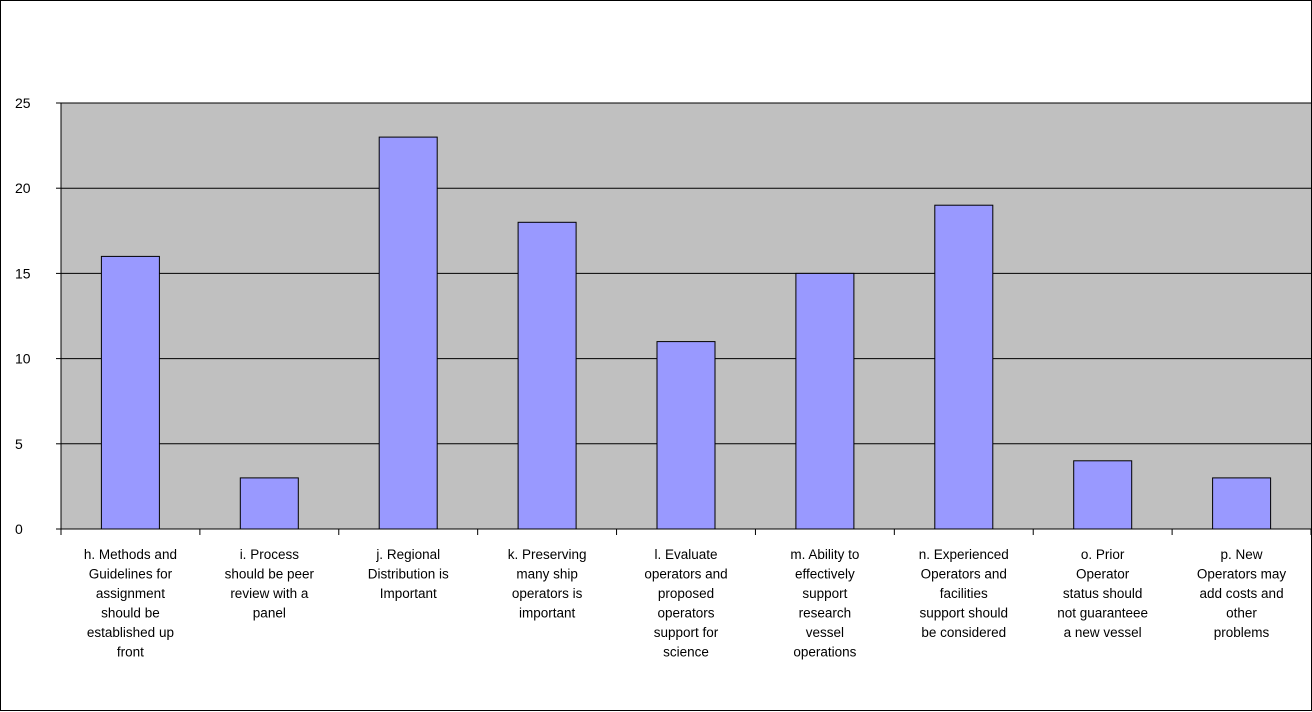 This screenshot has width=1312, height=712. Describe the element at coordinates (23, 273) in the screenshot. I see `y-tick-label: 15` at that location.